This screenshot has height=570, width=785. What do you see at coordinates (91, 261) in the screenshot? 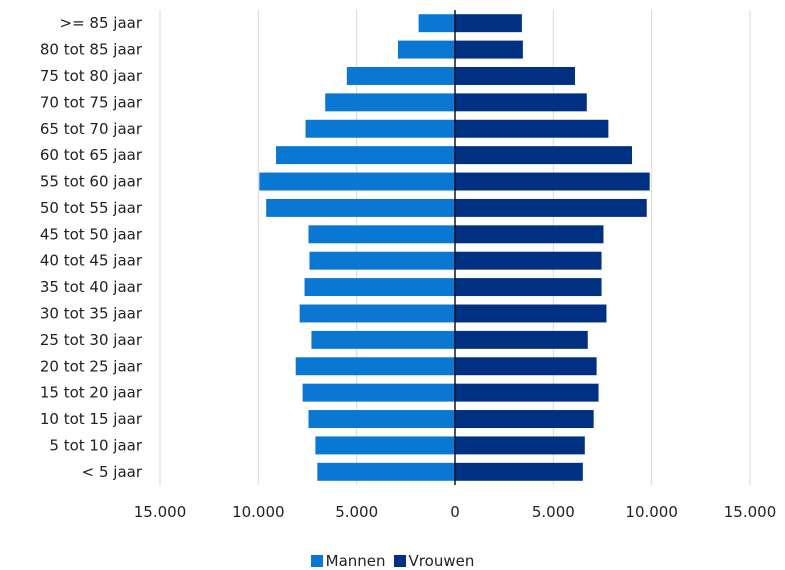
I see `category-label: 40 tot 45 jaar` at bounding box center [91, 261].